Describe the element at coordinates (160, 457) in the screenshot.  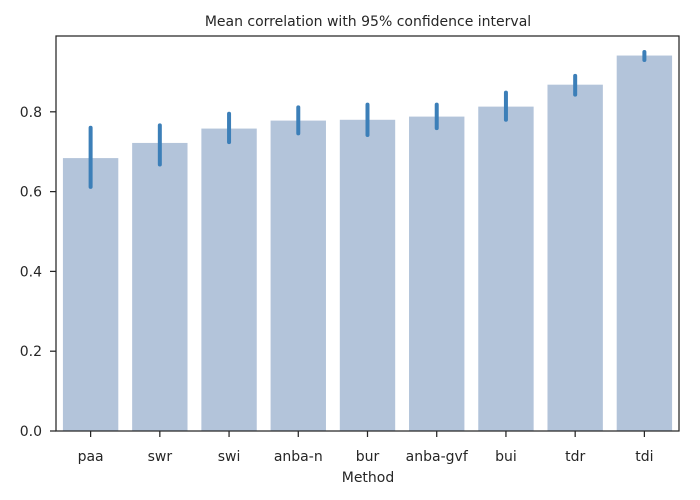
I see `x-tick-label-swr: swr` at that location.